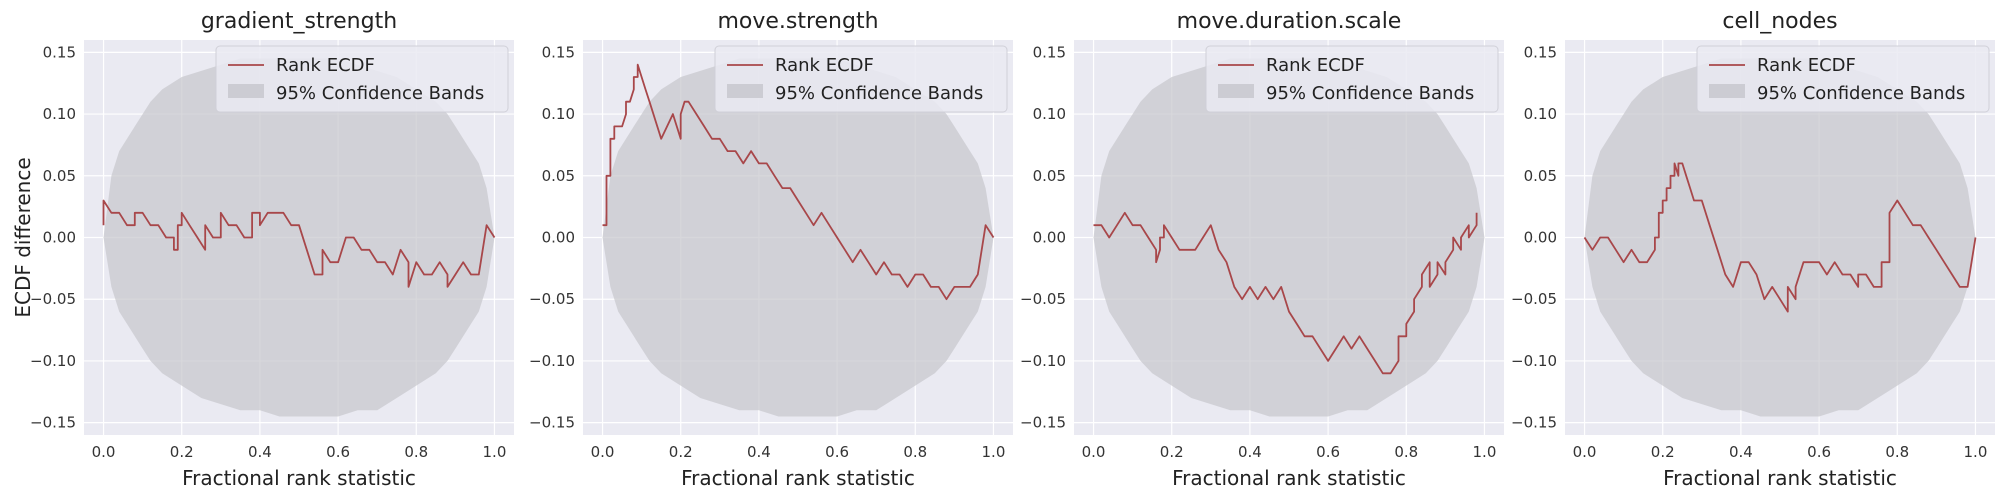 This screenshot has width=2000, height=500. What do you see at coordinates (1289, 21) in the screenshot?
I see `panel-title: move.duration.scale` at bounding box center [1289, 21].